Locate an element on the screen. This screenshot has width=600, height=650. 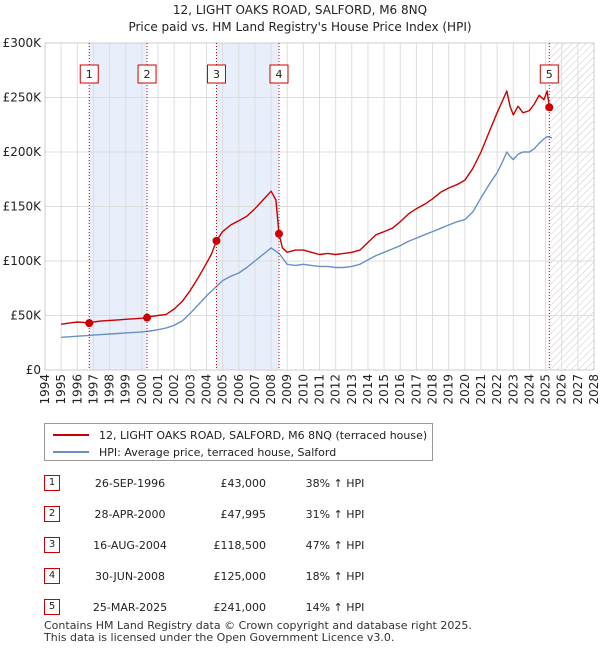
table-row: 3 16-AUG-2004 £118,500 47% ↑ HPI is located at coordinates (300, 545).